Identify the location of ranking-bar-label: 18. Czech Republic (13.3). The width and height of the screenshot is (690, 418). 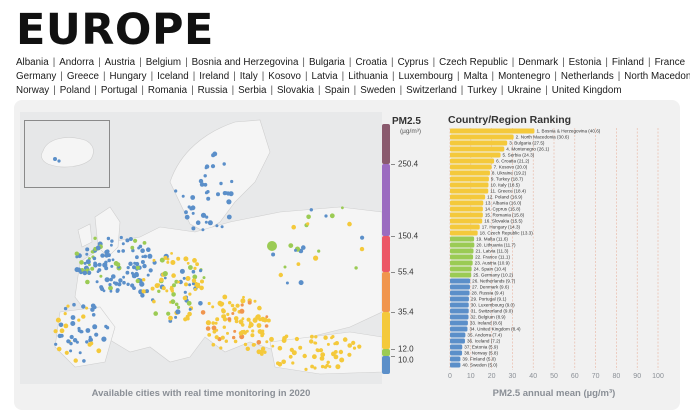
(507, 233).